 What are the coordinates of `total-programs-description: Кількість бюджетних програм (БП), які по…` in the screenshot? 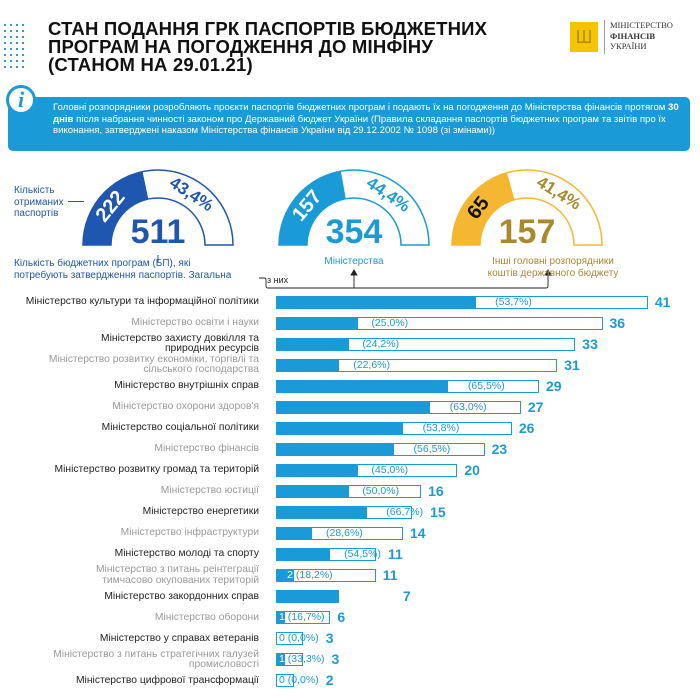 It's located at (139, 269).